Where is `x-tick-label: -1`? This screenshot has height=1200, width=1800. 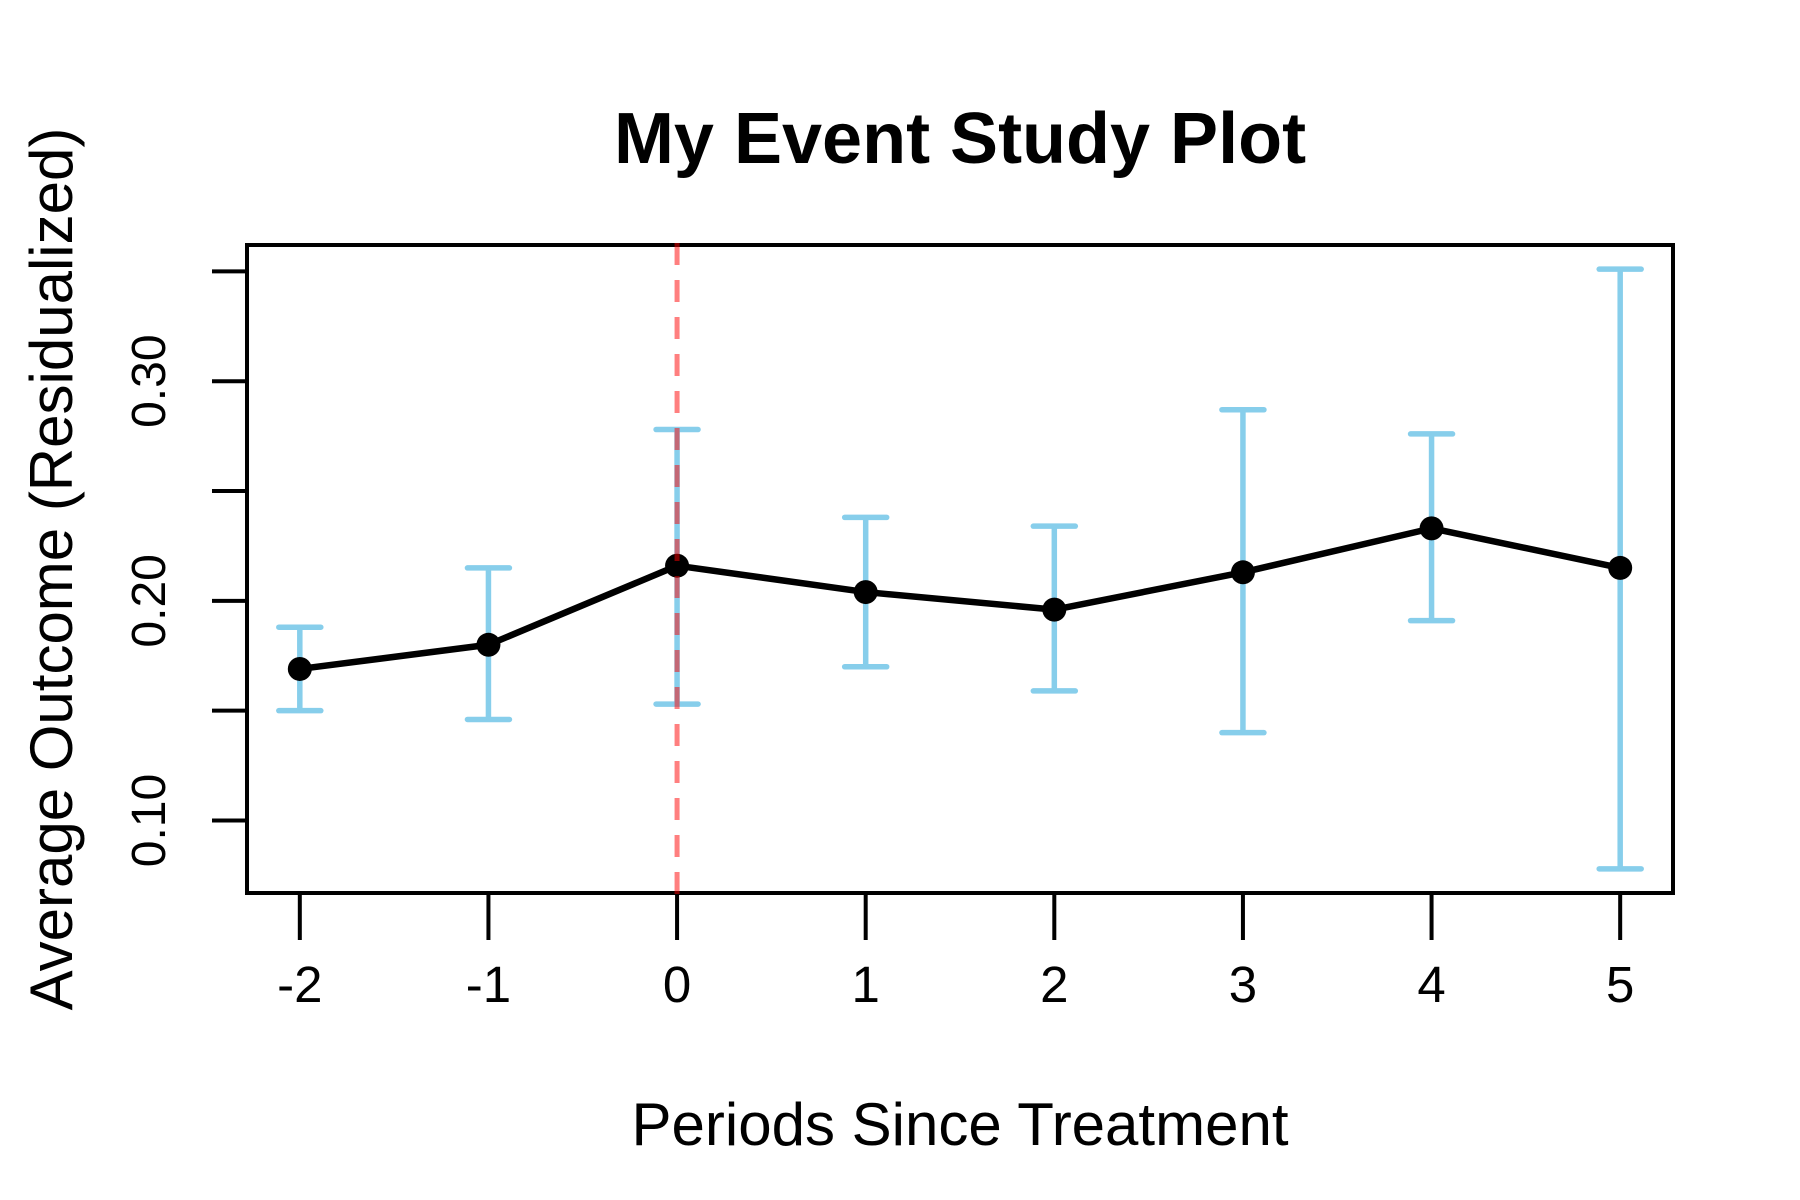 x-tick-label: -1 is located at coordinates (488, 984).